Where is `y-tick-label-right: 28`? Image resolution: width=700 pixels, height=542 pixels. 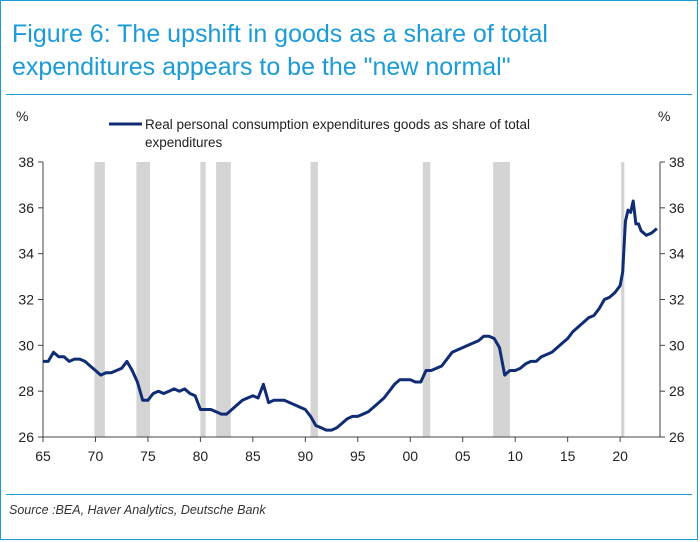
y-tick-label-right: 28 is located at coordinates (677, 391).